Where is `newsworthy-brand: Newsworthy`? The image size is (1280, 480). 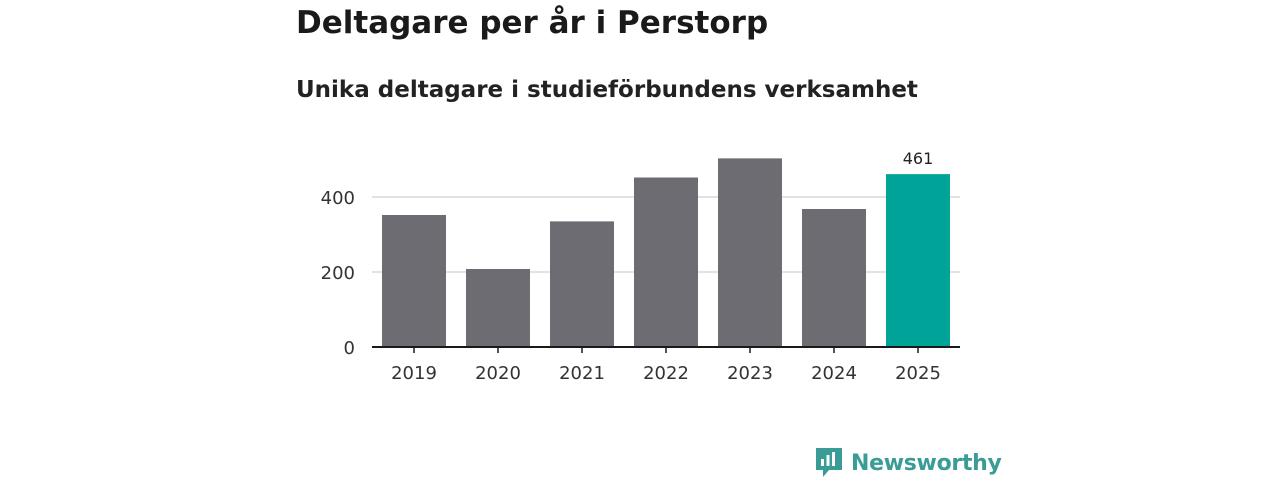 newsworthy-brand: Newsworthy is located at coordinates (908, 463).